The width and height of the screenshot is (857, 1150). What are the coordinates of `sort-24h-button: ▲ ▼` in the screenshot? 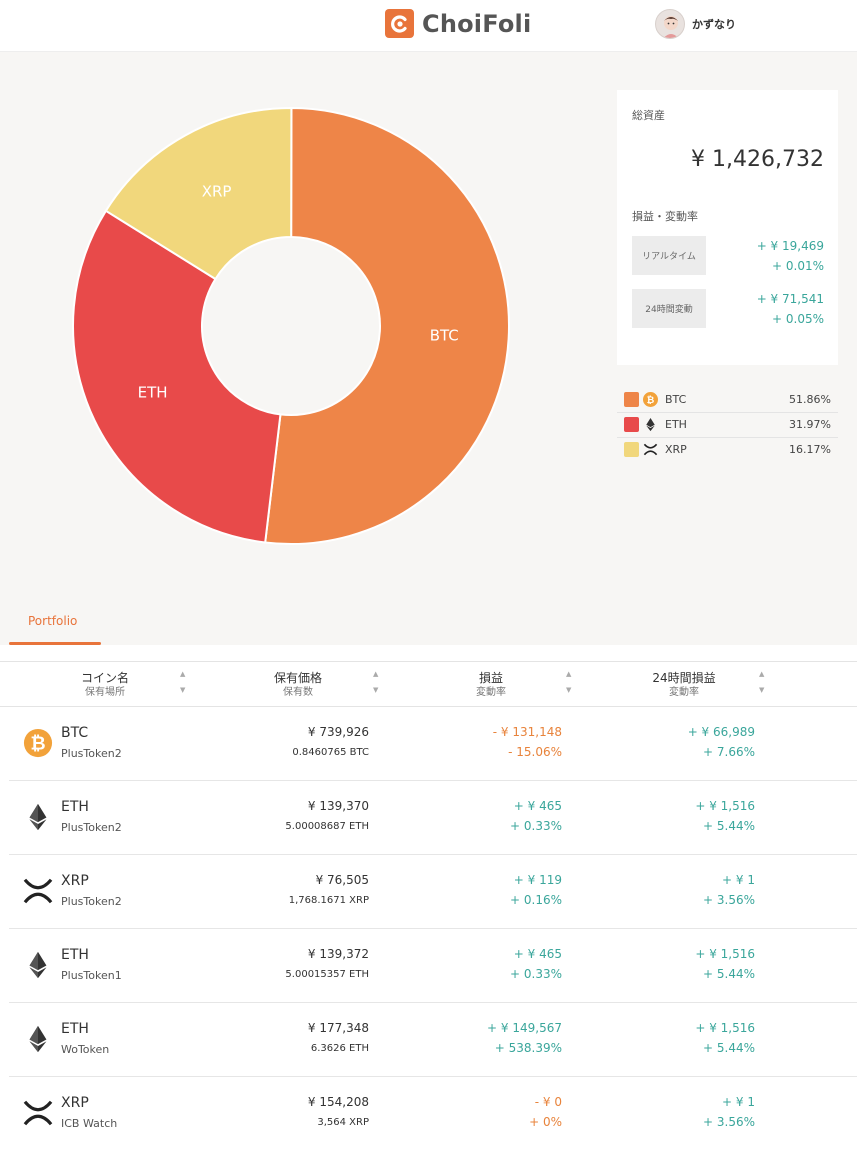 It's located at (762, 682).